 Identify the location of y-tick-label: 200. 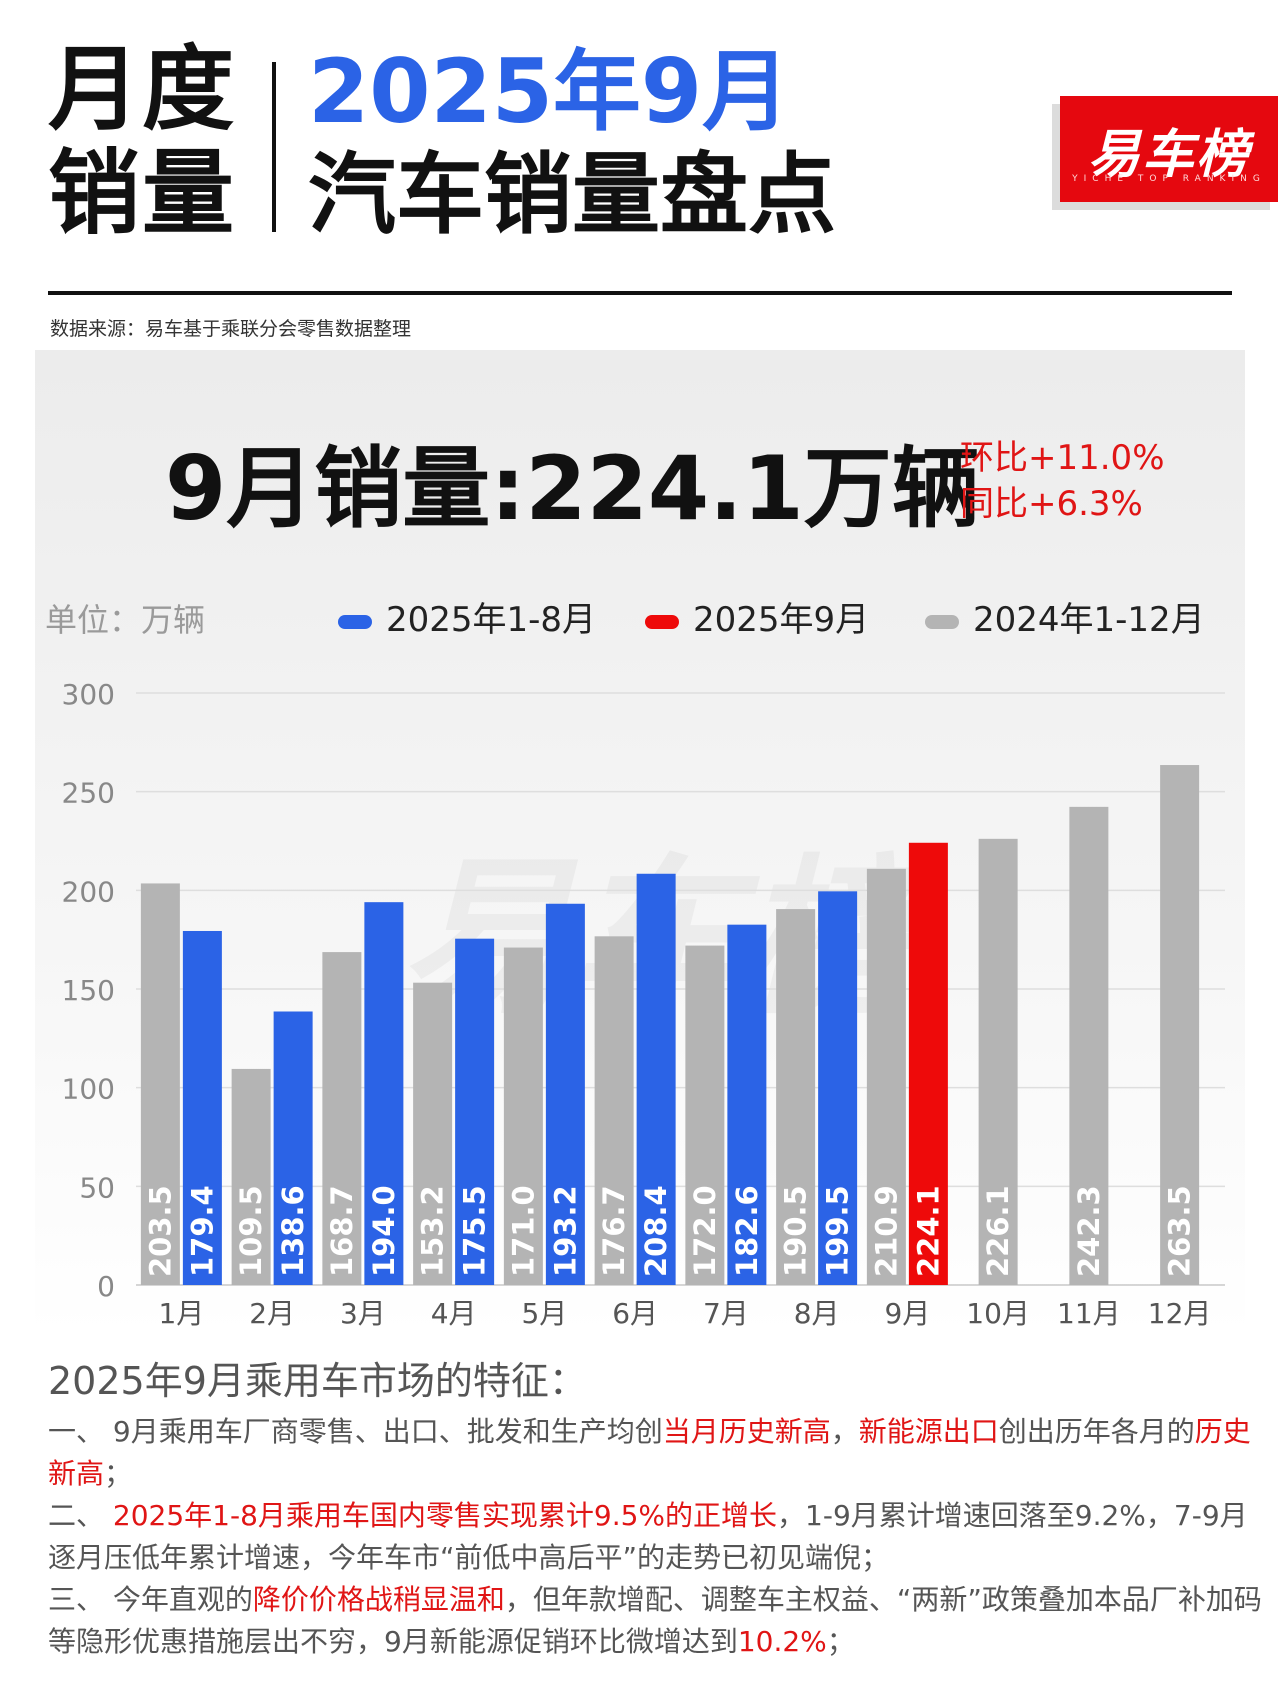
(88, 891).